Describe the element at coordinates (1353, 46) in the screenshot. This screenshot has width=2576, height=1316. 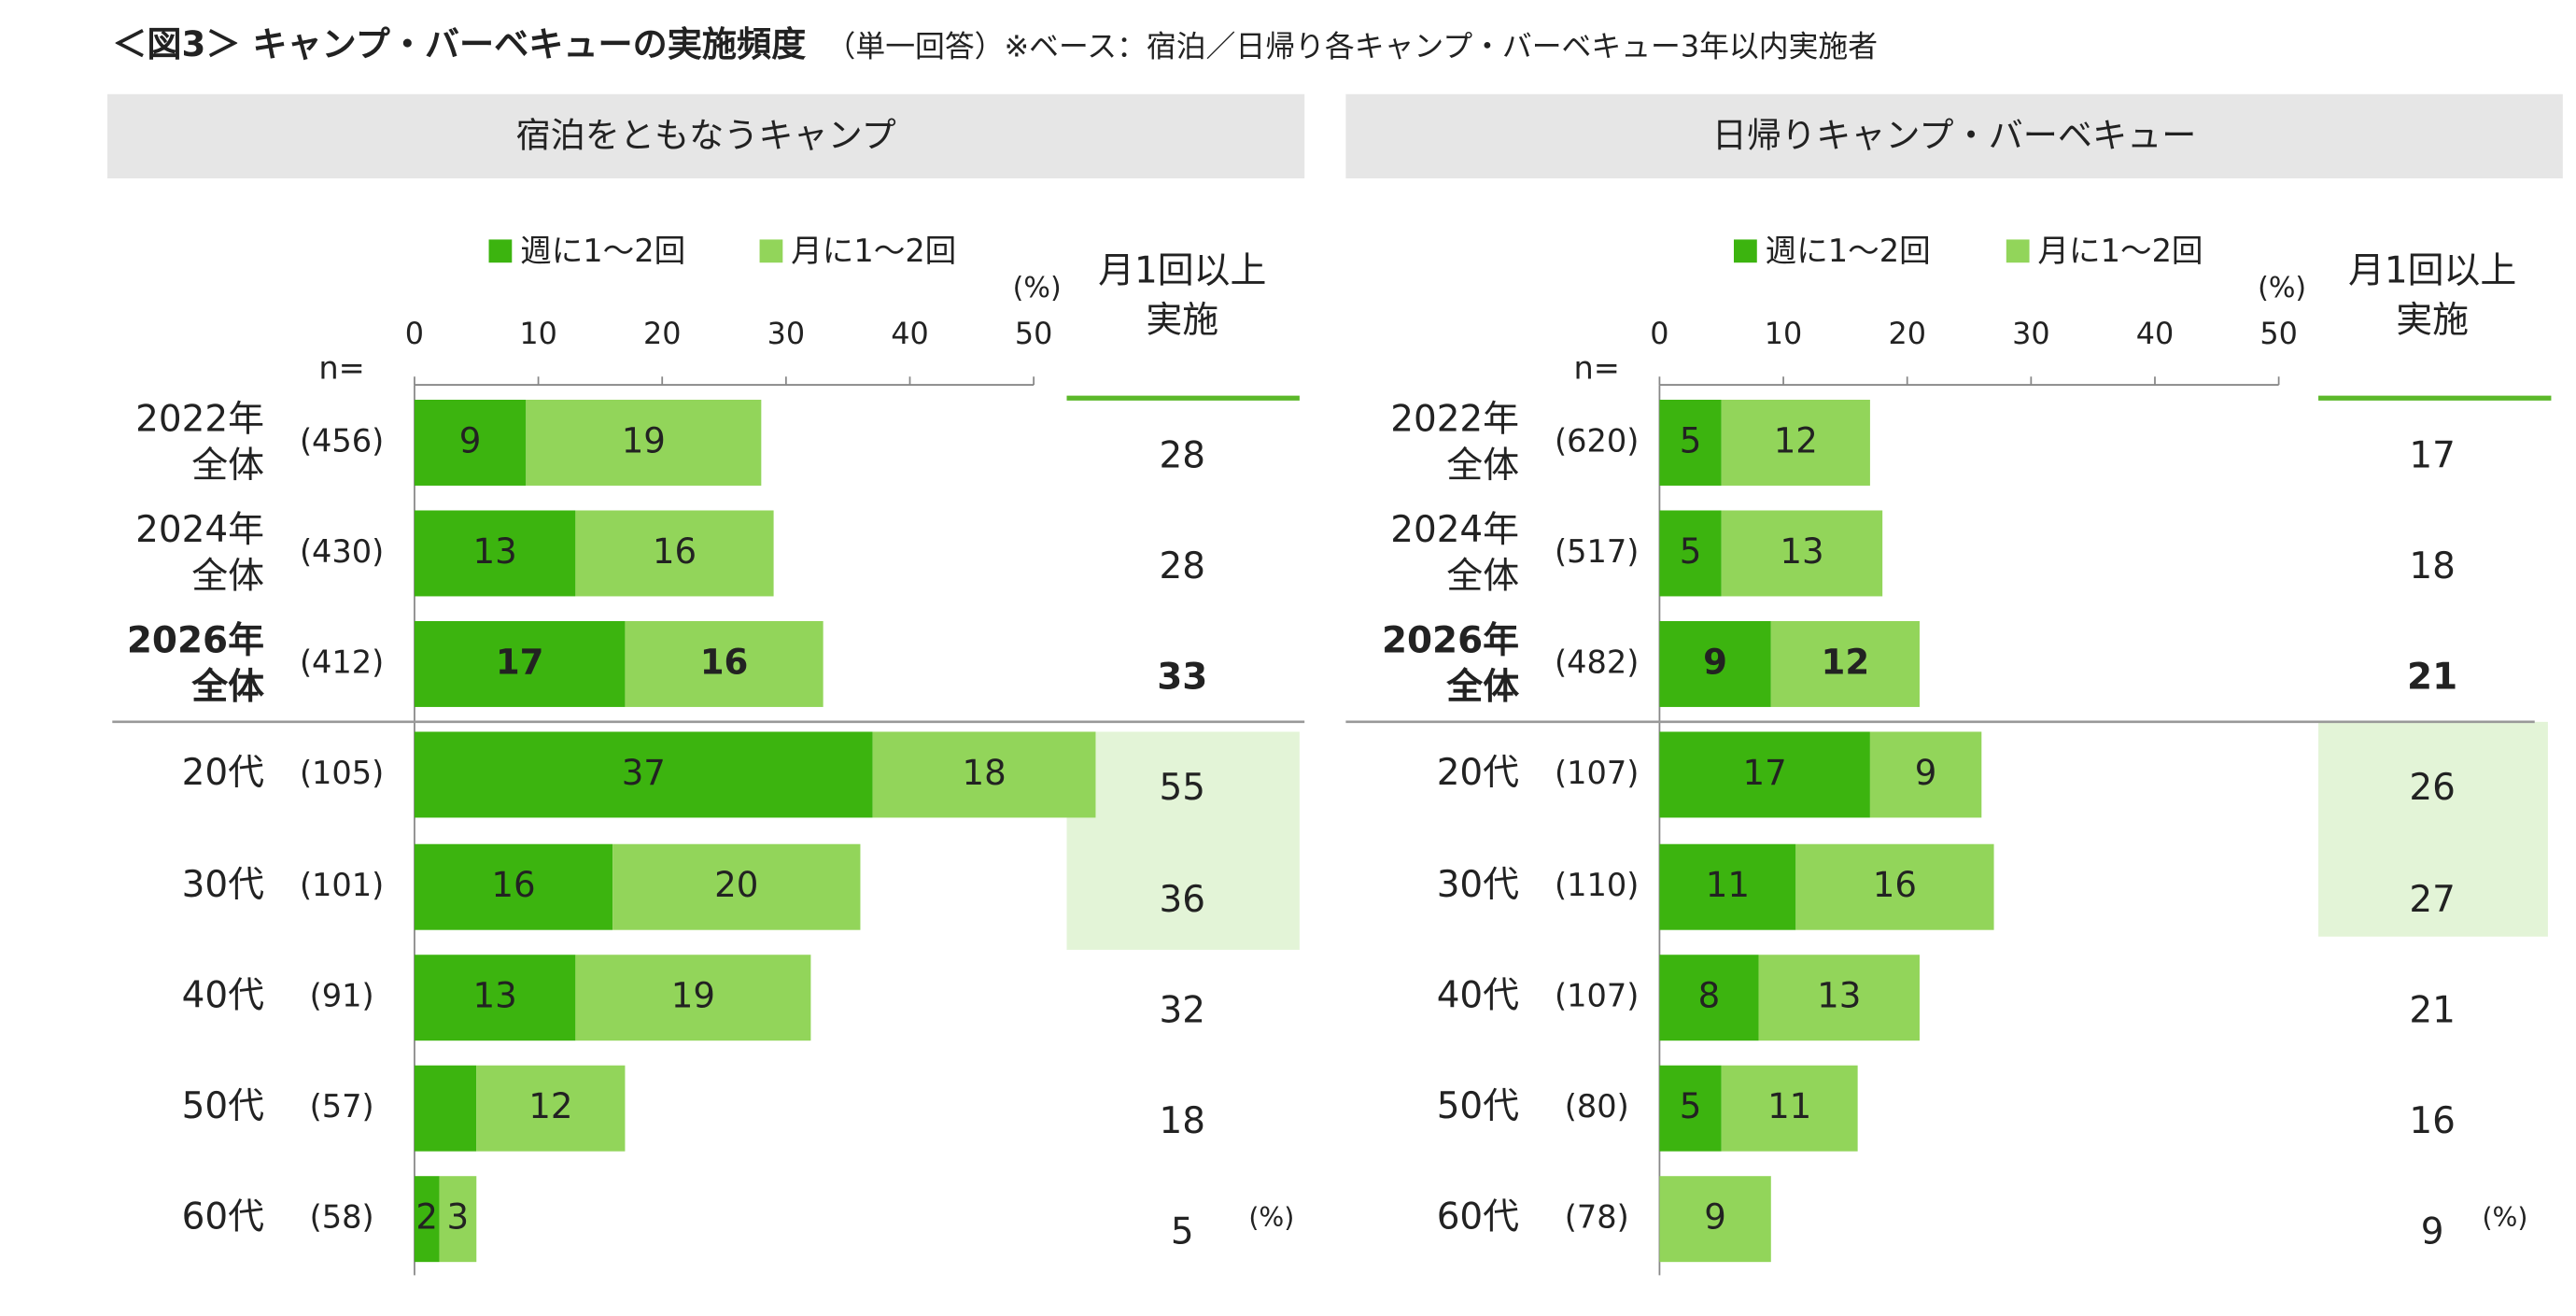
I see `figure-subtitle: （単一回答）※ベース：宿泊／日帰り各キャンプ・バーベキュー3年以内実施者` at that location.